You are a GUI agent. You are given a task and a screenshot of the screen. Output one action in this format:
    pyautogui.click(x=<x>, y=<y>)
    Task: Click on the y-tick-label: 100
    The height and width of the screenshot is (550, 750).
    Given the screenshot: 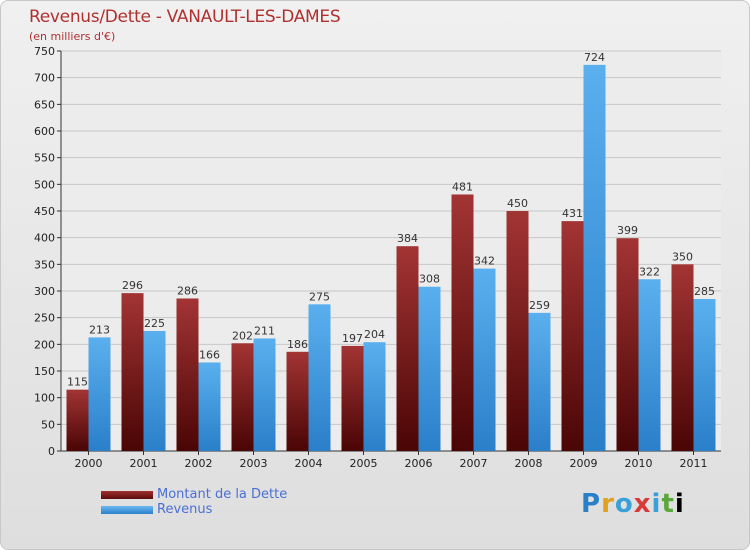 What is the action you would take?
    pyautogui.click(x=44, y=398)
    